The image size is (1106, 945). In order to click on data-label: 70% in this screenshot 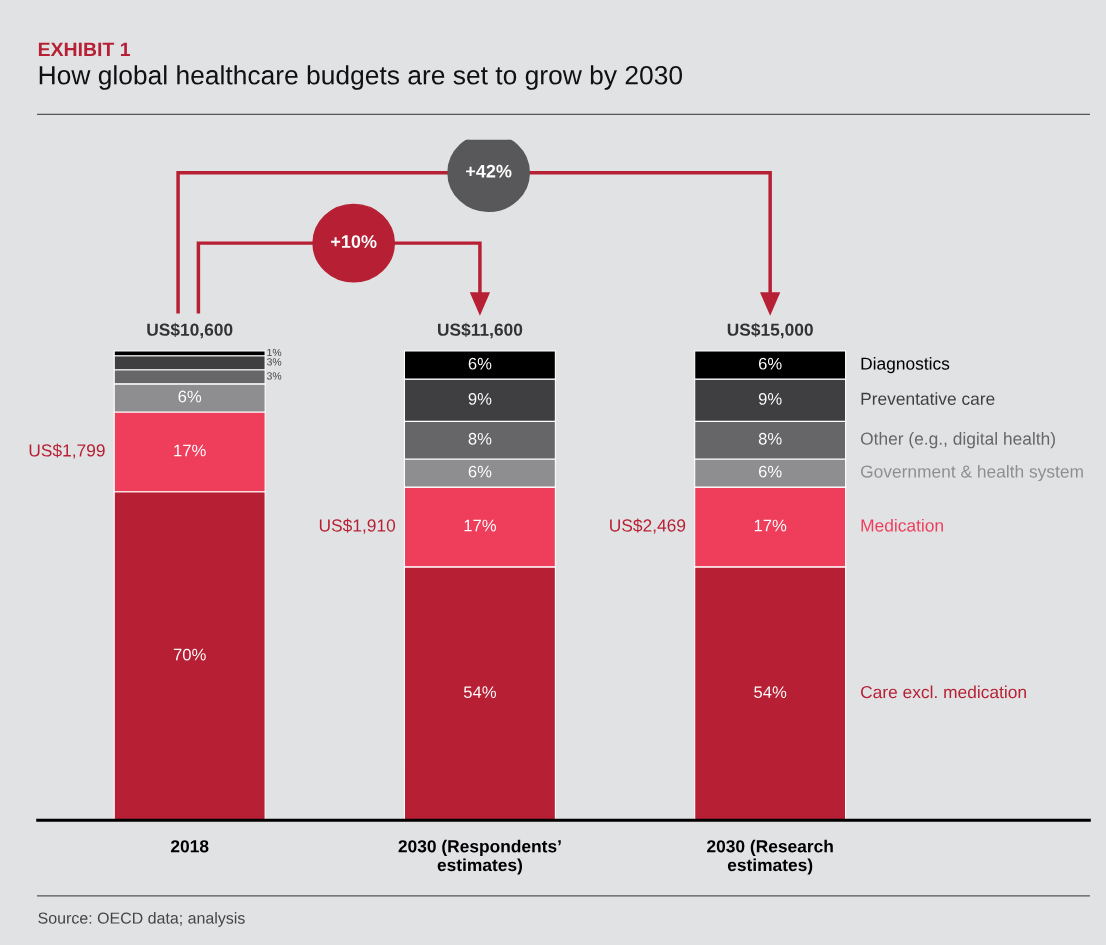, I will do `click(189, 654)`.